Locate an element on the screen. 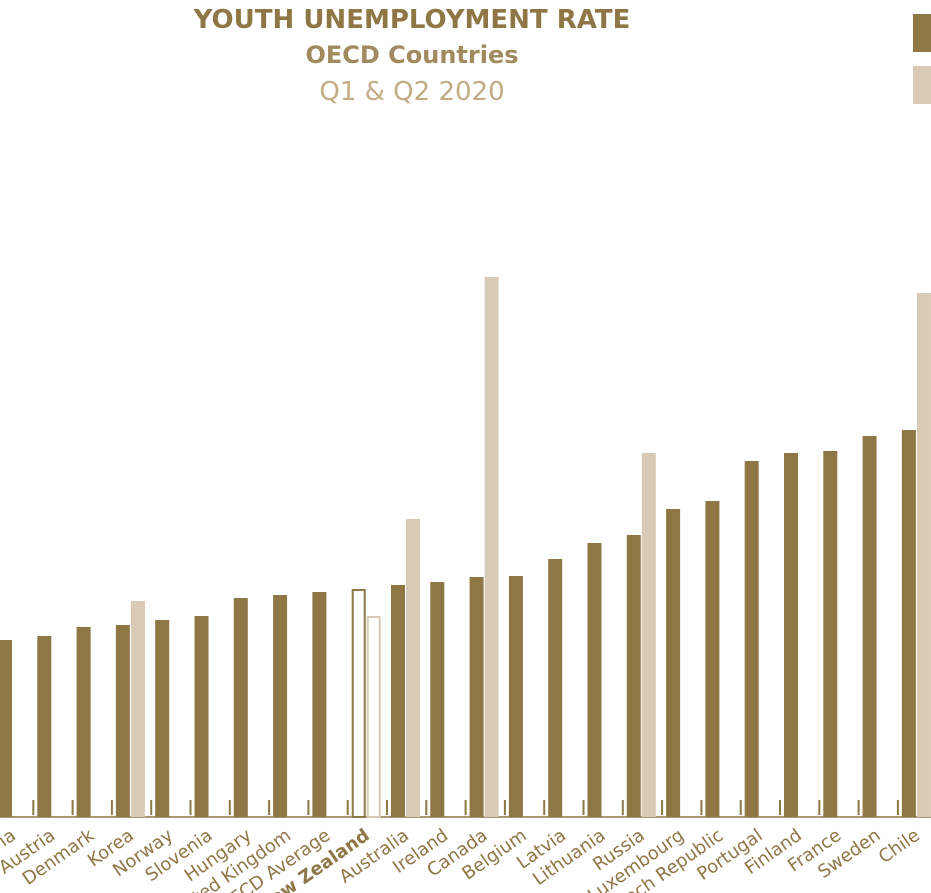  chart-title: YOUTH UNEMPLOYMENT RATE is located at coordinates (412, 20).